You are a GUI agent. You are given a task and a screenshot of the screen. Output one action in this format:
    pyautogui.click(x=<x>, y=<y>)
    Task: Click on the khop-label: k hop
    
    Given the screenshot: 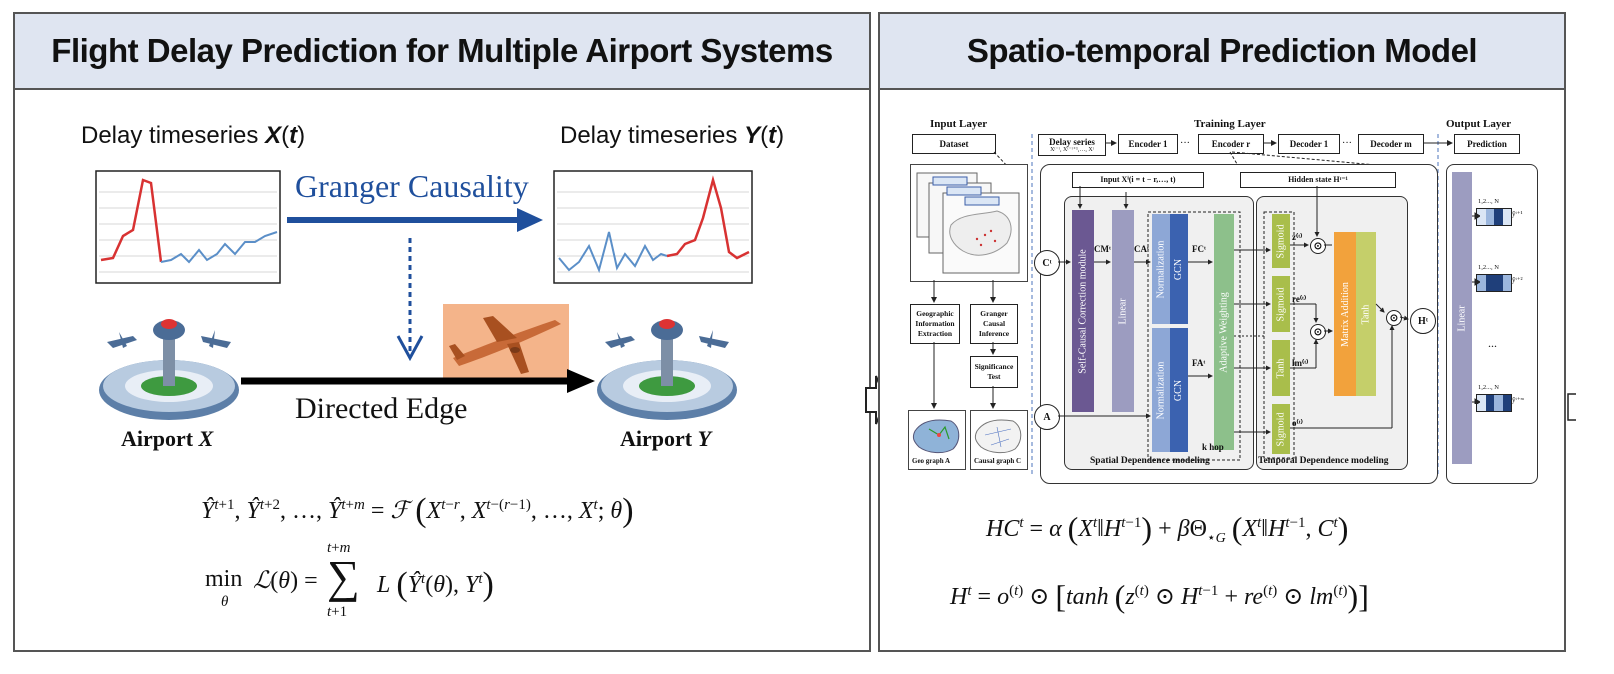 What is the action you would take?
    pyautogui.click(x=1213, y=447)
    